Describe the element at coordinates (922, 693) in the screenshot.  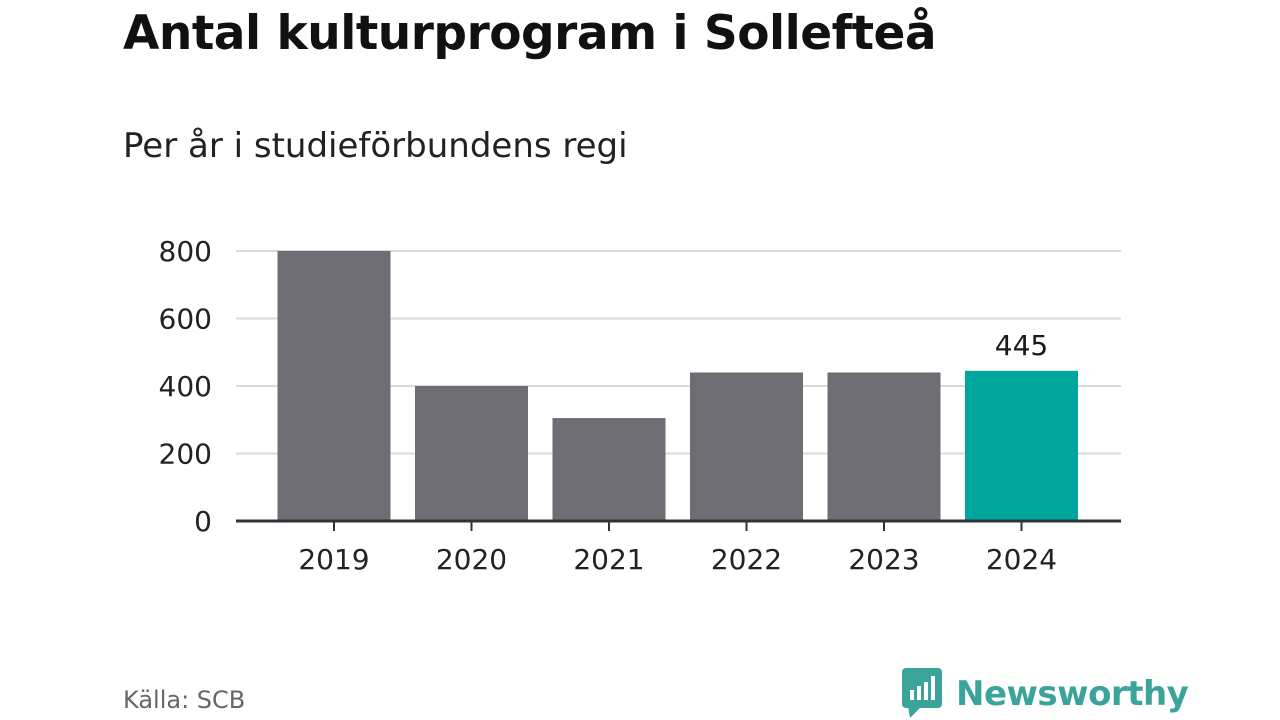
I see `newsworthy-logo-icon` at that location.